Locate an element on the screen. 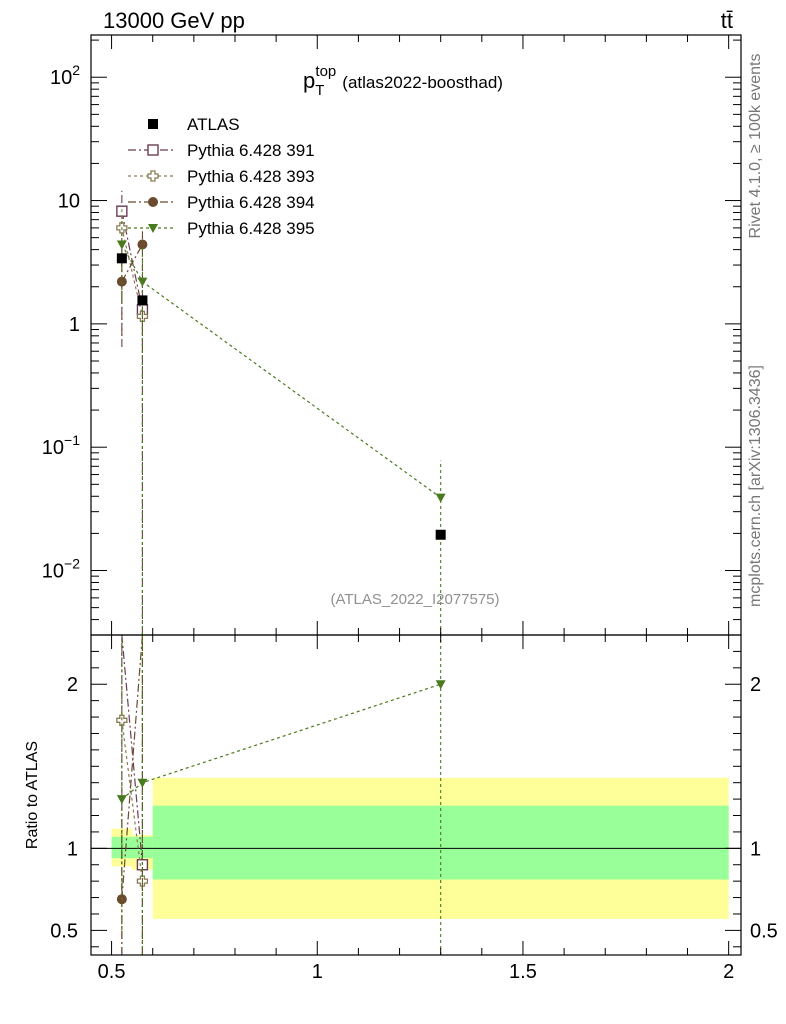  y-tick-label: 10⁻¹ is located at coordinates (61, 445).